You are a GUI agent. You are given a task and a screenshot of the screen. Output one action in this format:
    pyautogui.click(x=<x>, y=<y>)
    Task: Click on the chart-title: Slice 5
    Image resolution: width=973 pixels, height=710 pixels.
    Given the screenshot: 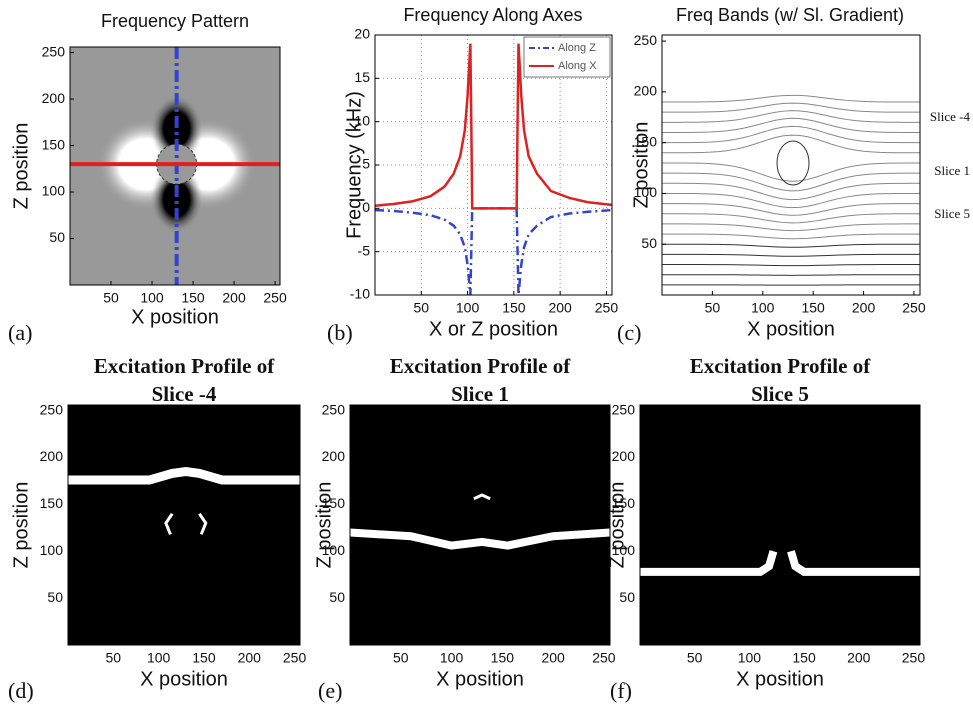 What is the action you would take?
    pyautogui.click(x=780, y=394)
    